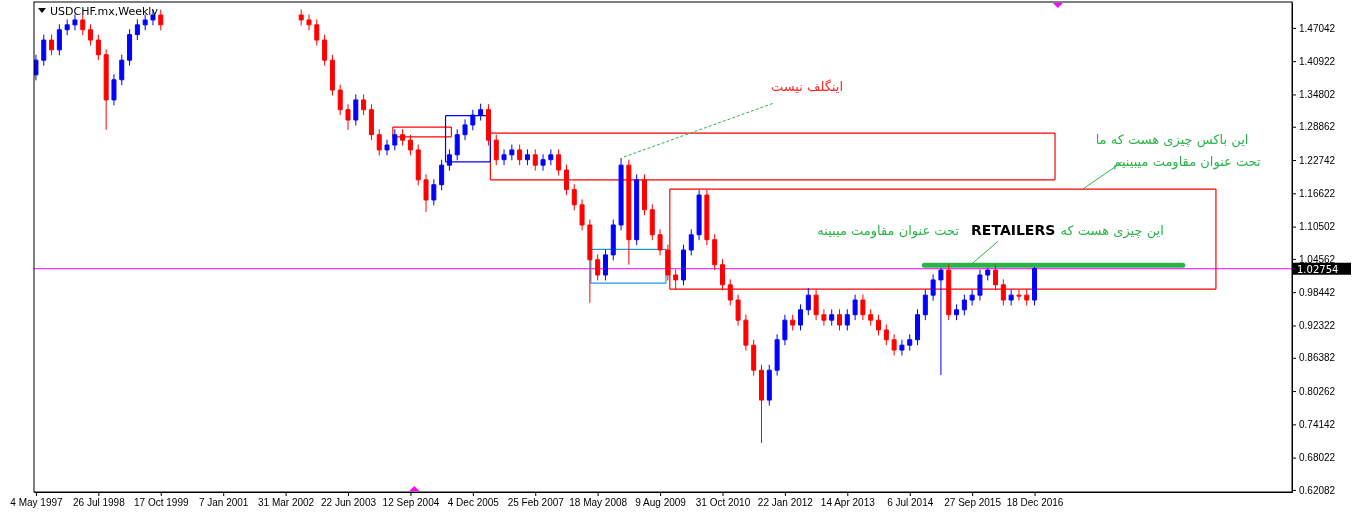 The image size is (1357, 515). What do you see at coordinates (1317, 227) in the screenshot?
I see `y-tick-label: 1.10502` at bounding box center [1317, 227].